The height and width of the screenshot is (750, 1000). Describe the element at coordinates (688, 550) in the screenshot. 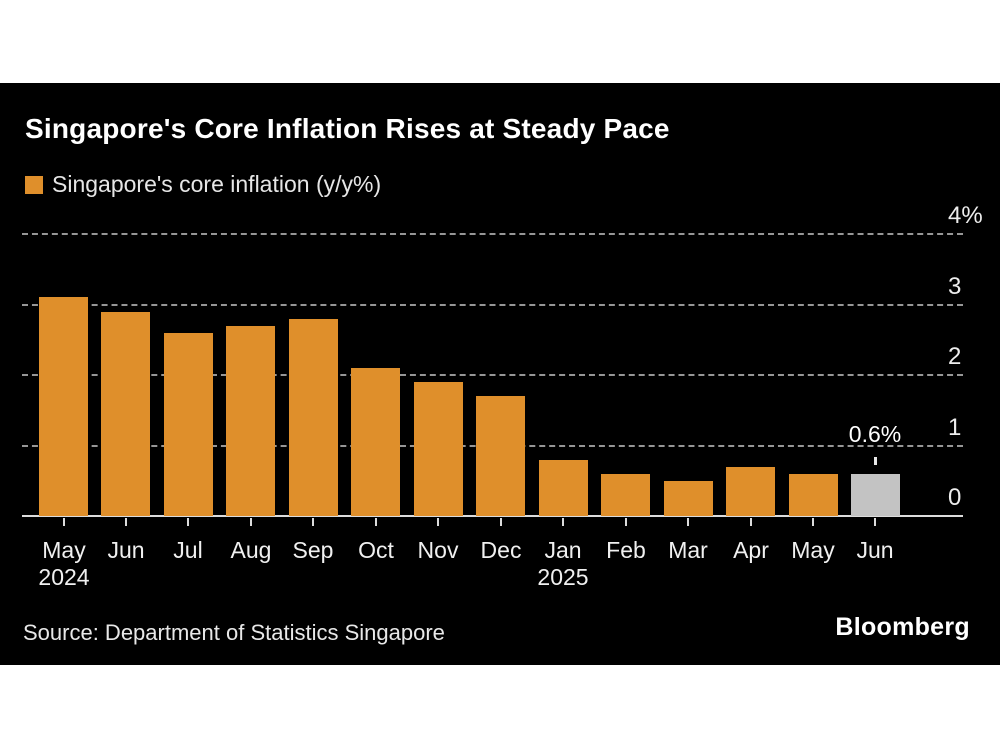

I see `x-tick-label: Mar` at that location.